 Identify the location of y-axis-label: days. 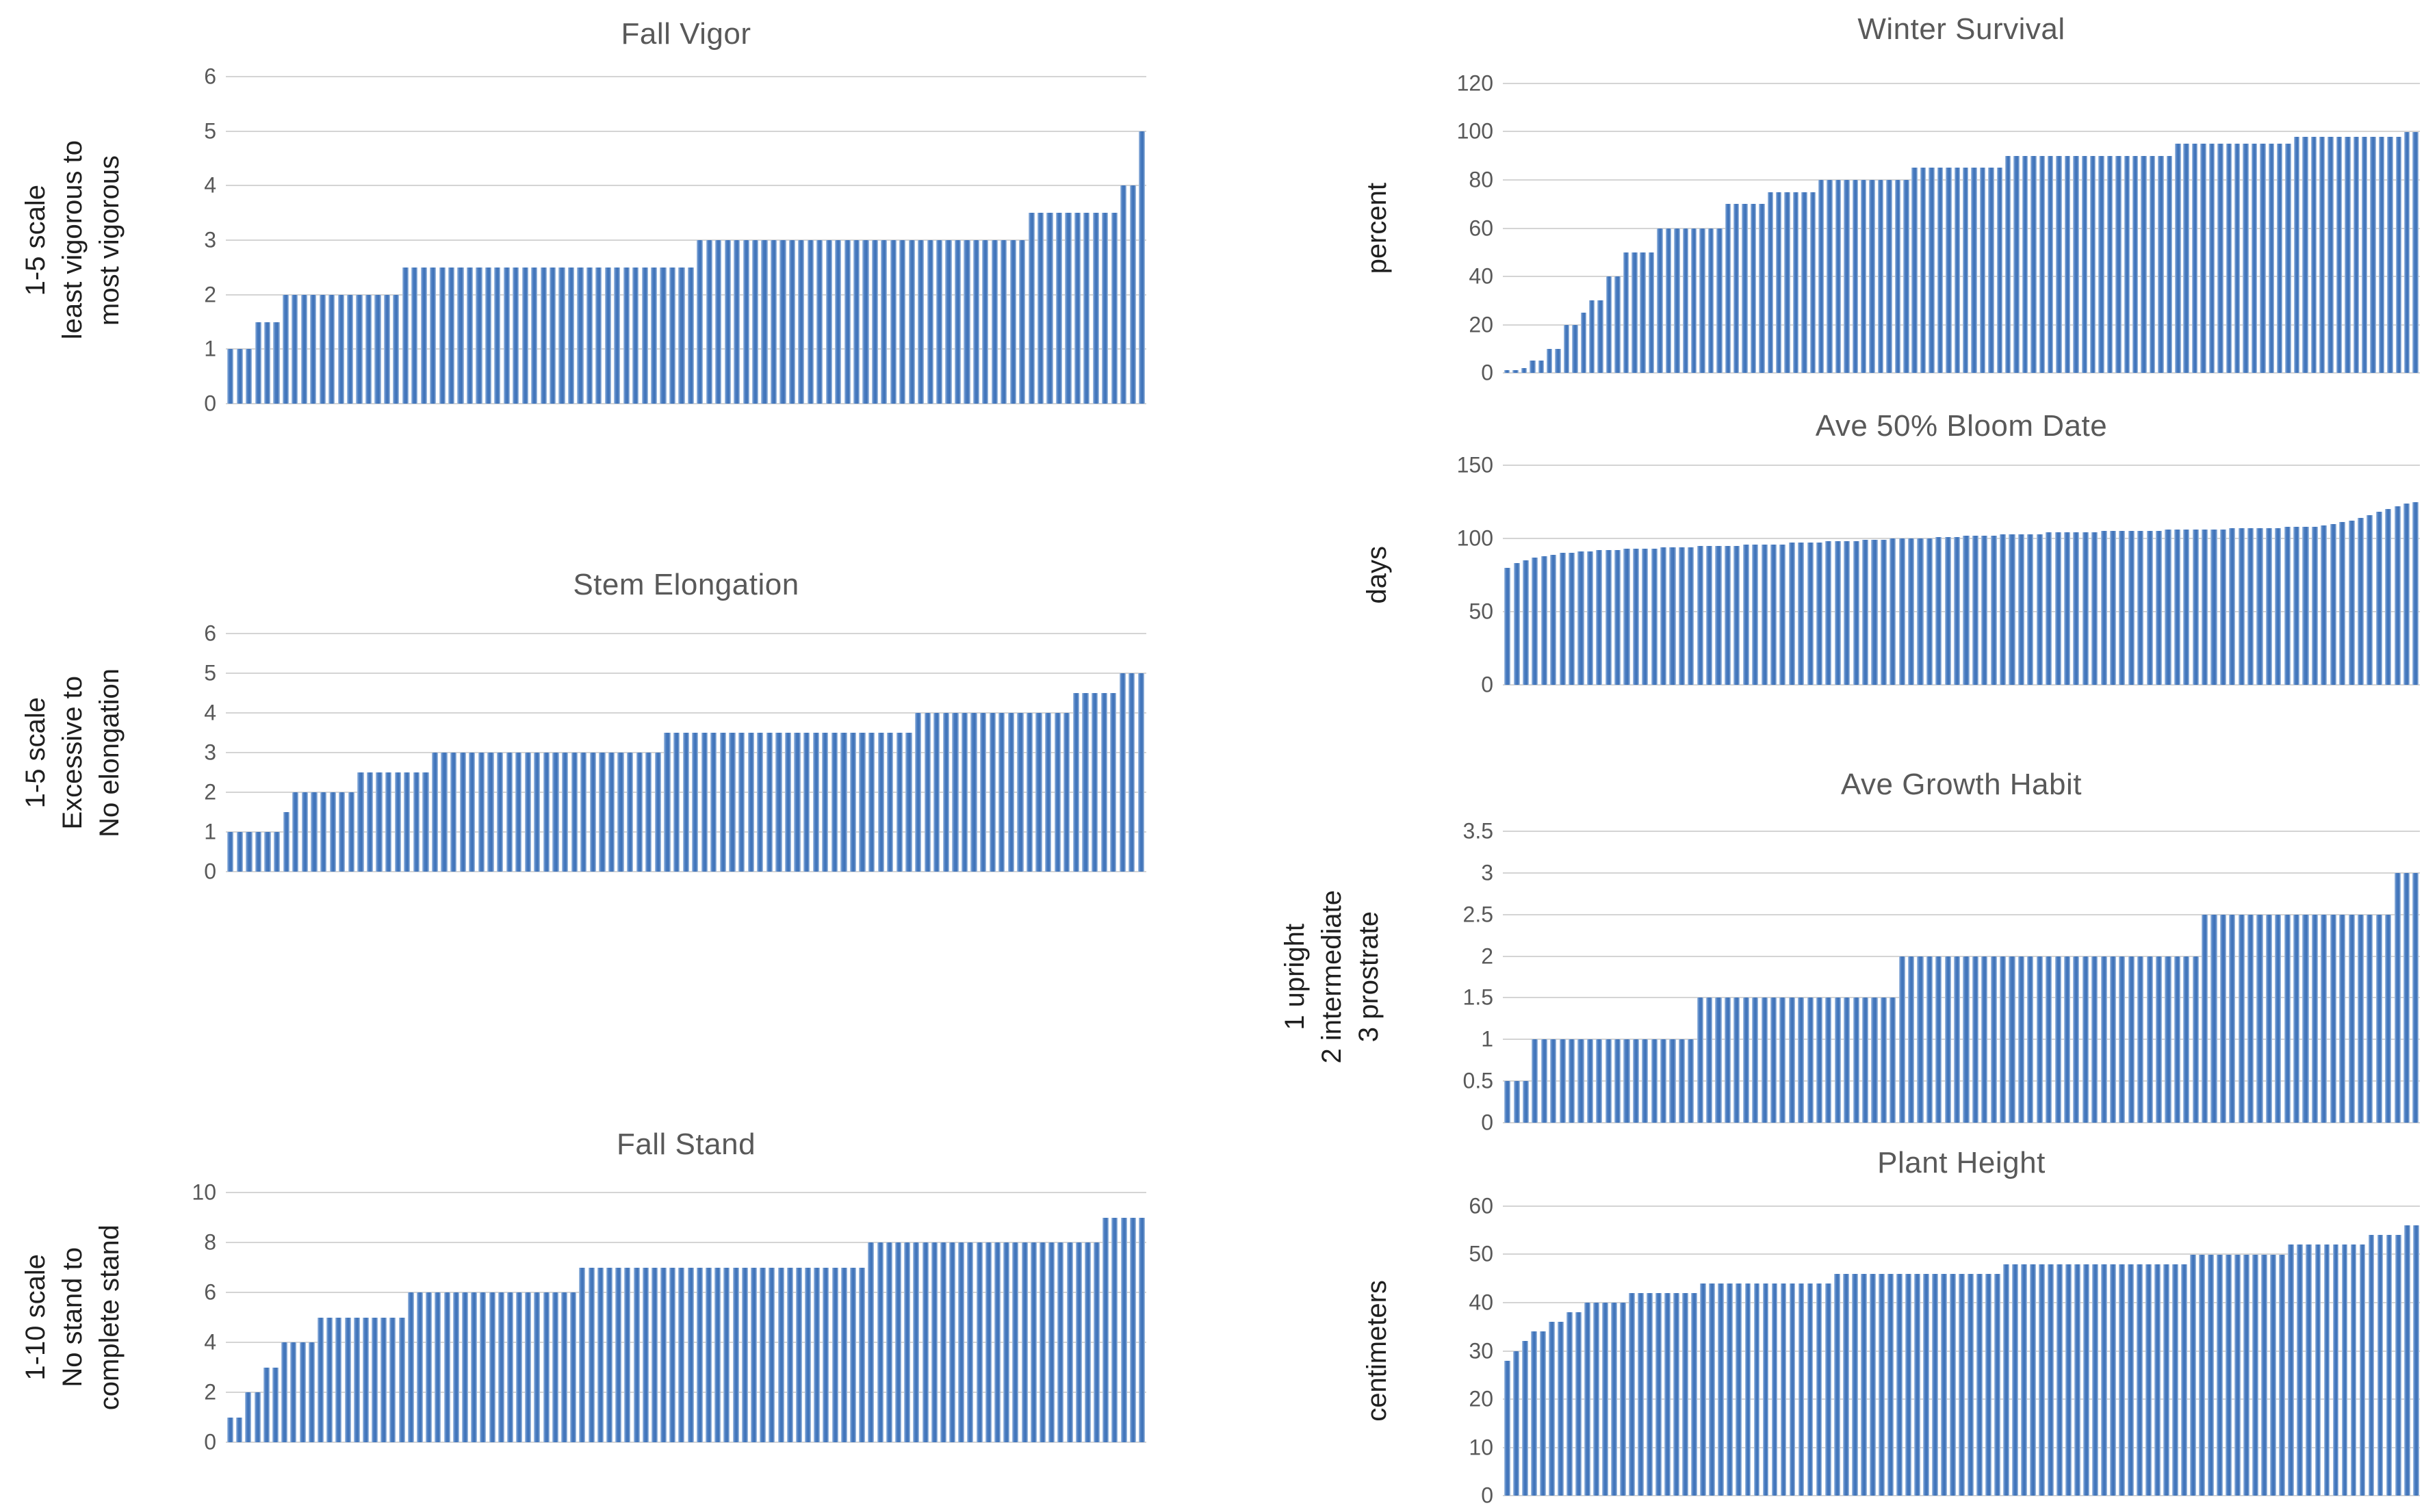
(1377, 575).